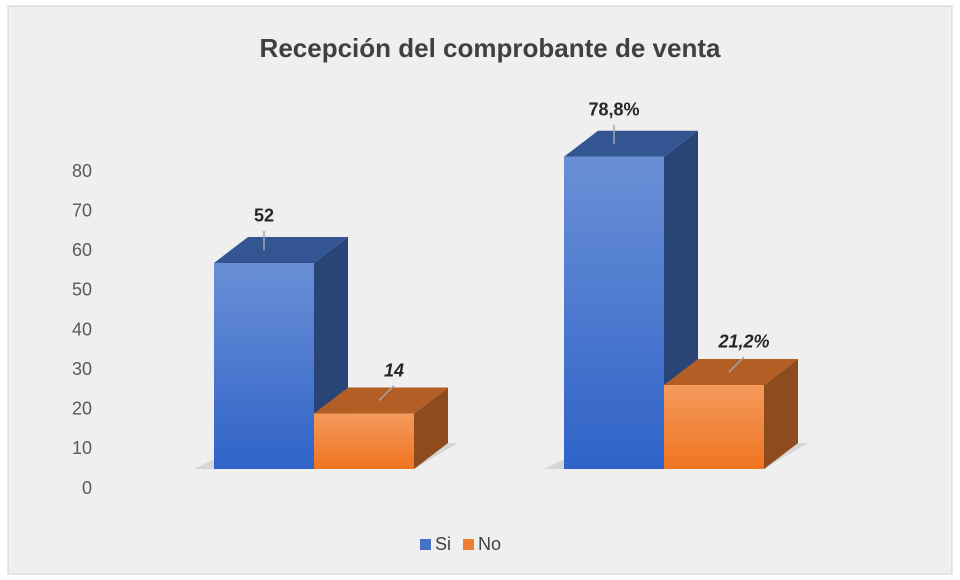  I want to click on y-tick-label: 10, so click(82, 448).